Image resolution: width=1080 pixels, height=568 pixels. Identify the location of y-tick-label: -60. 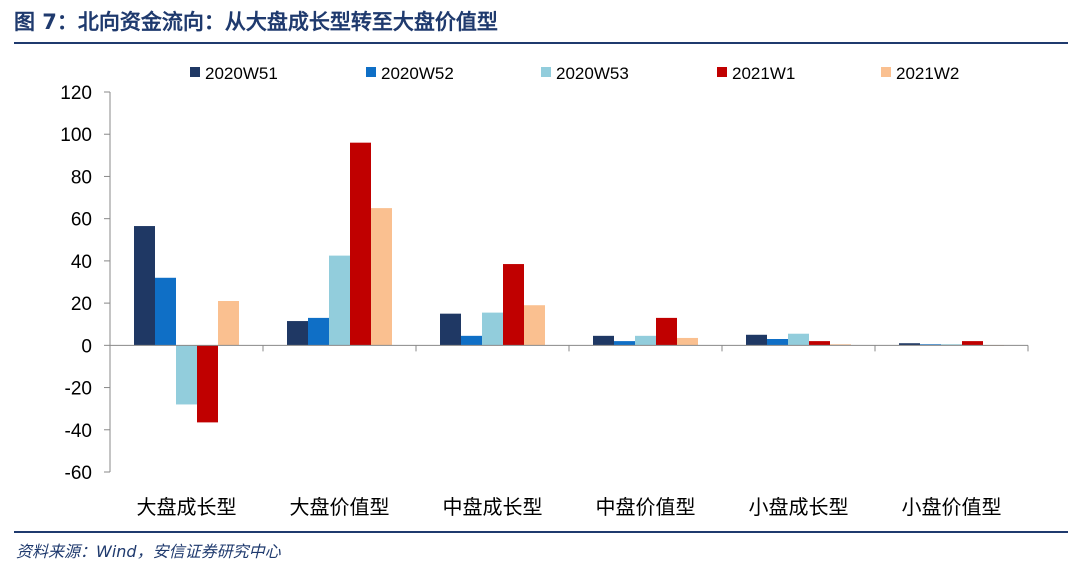
(78, 473).